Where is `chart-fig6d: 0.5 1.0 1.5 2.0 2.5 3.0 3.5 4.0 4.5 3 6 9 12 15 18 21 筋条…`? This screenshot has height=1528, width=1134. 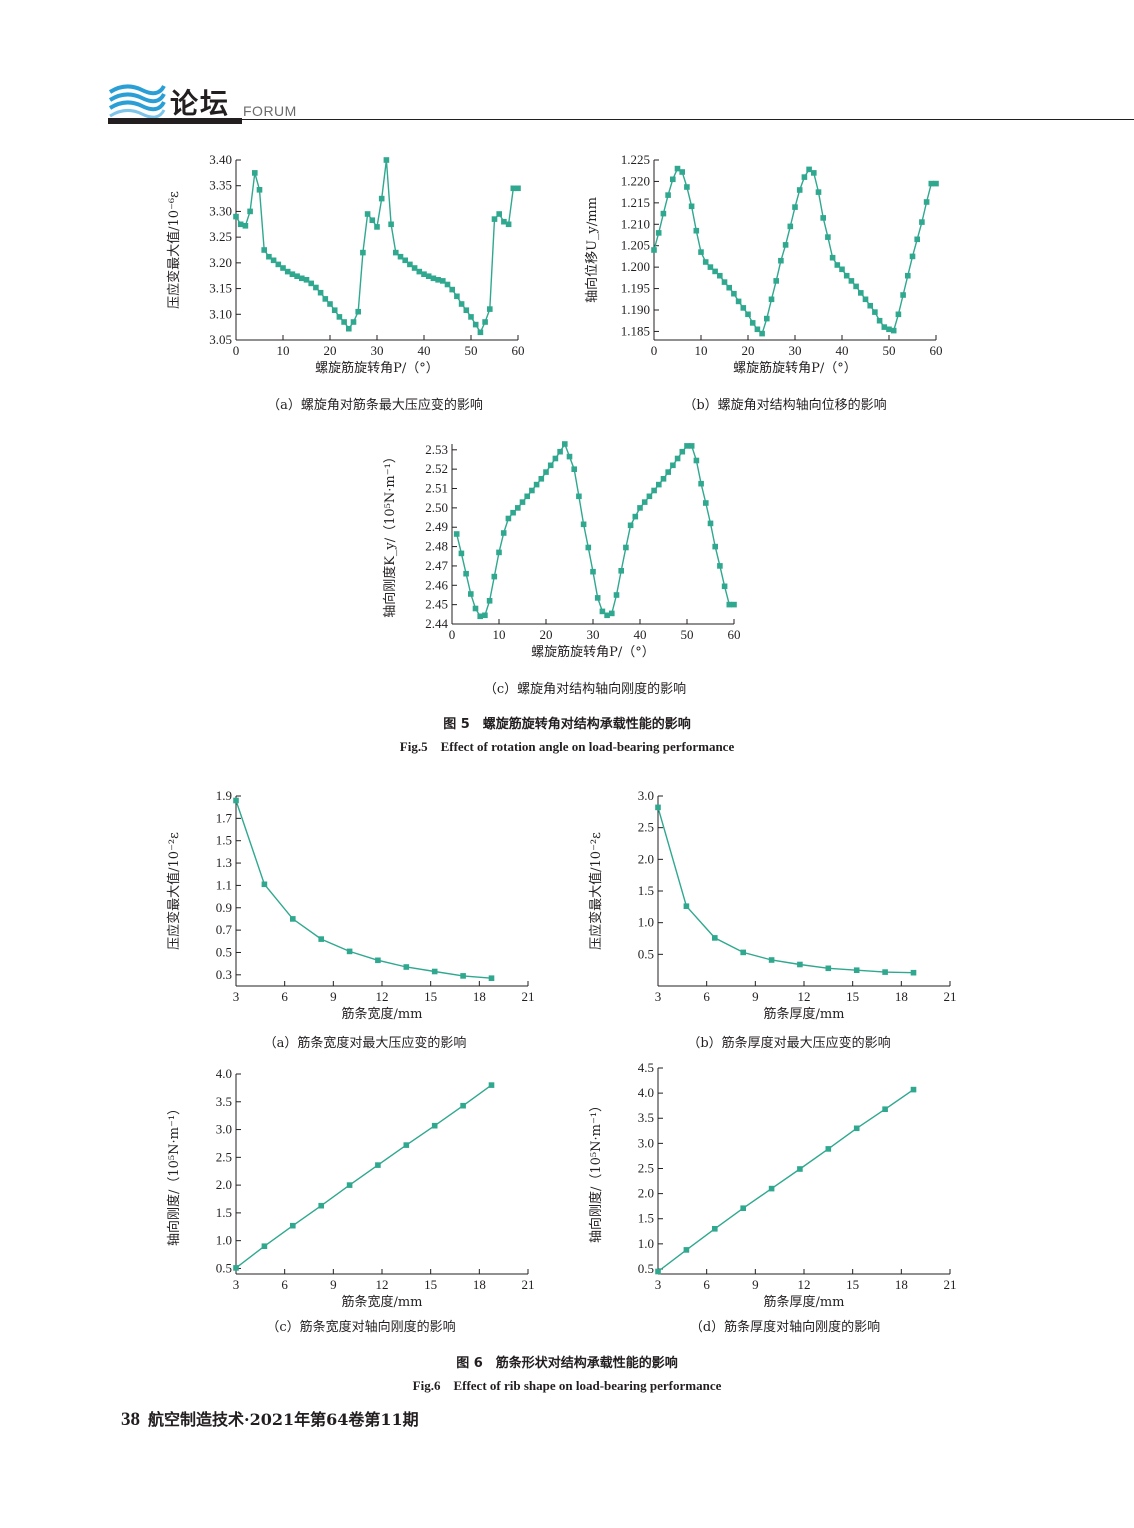 chart-fig6d: 0.5 1.0 1.5 2.0 2.5 3.0 3.5 4.0 4.5 3 6 9 12 15 18 21 筋条… is located at coordinates (767, 1186).